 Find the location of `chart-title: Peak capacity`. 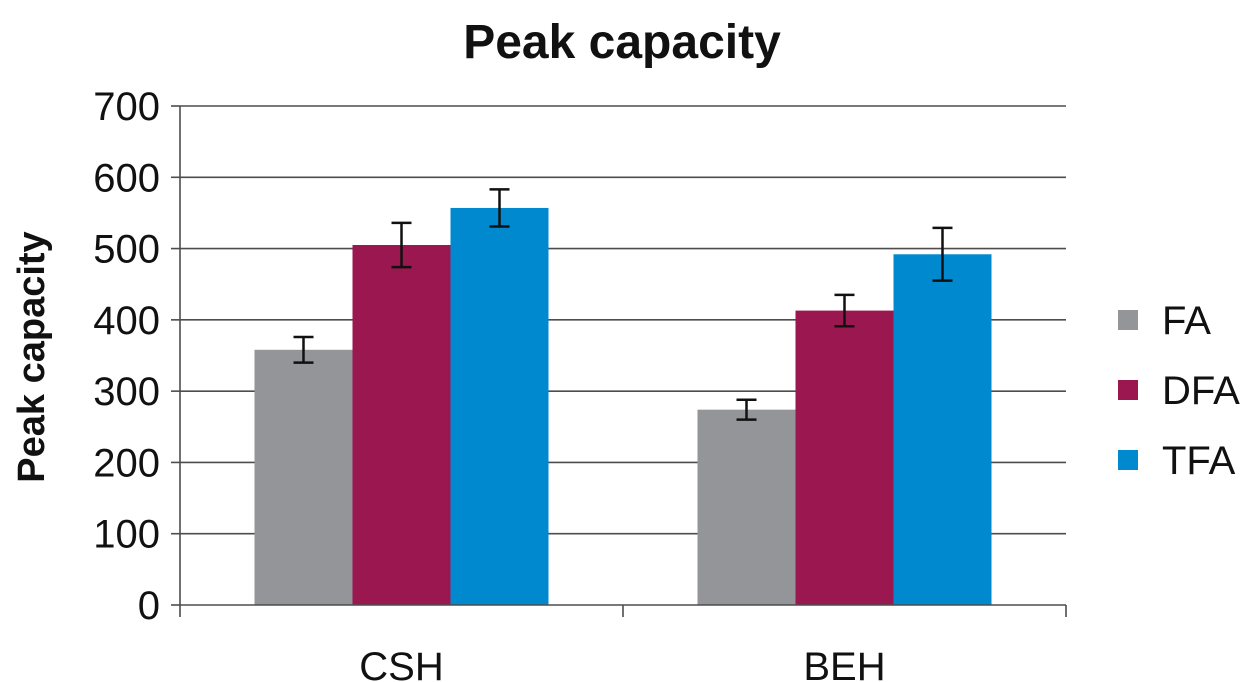

chart-title: Peak capacity is located at coordinates (622, 42).